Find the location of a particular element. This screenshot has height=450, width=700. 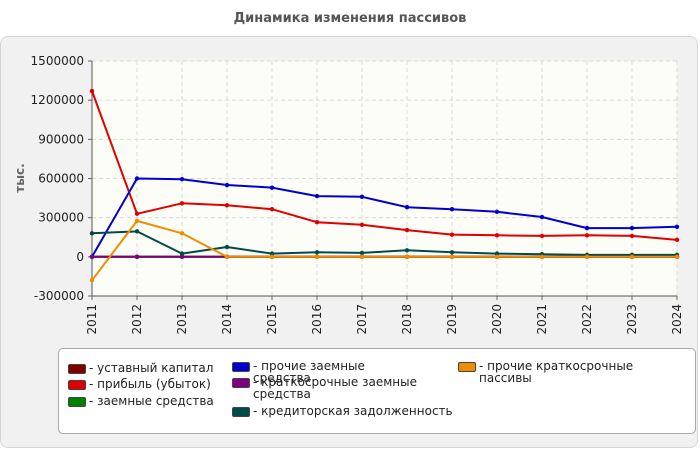

legend-item-other-short-term-liabilities: - прочие краткосрочные пассивы is located at coordinates (553, 372).